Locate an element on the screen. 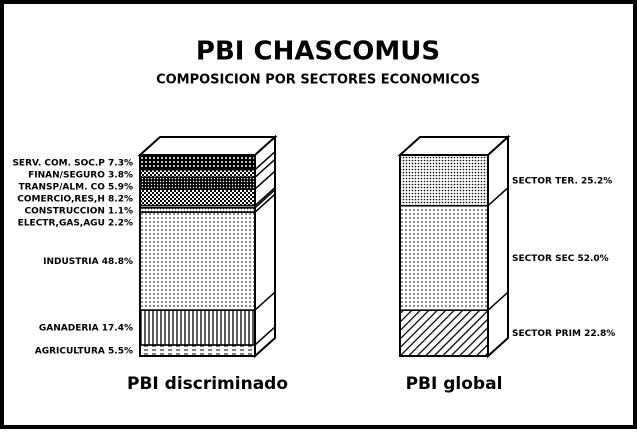 The image size is (637, 433). segment-value: 1.1% is located at coordinates (120, 211).